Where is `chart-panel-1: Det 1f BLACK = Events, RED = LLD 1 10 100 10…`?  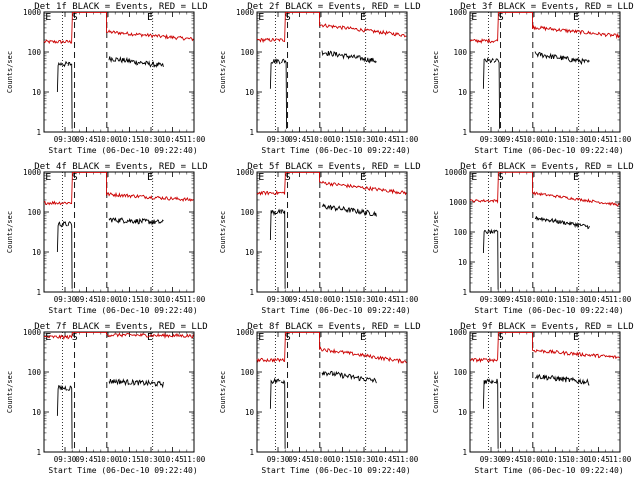 chart-panel-1: Det 1f BLACK = Events, RED = LLD 1 10 100 10… is located at coordinates (107, 78).